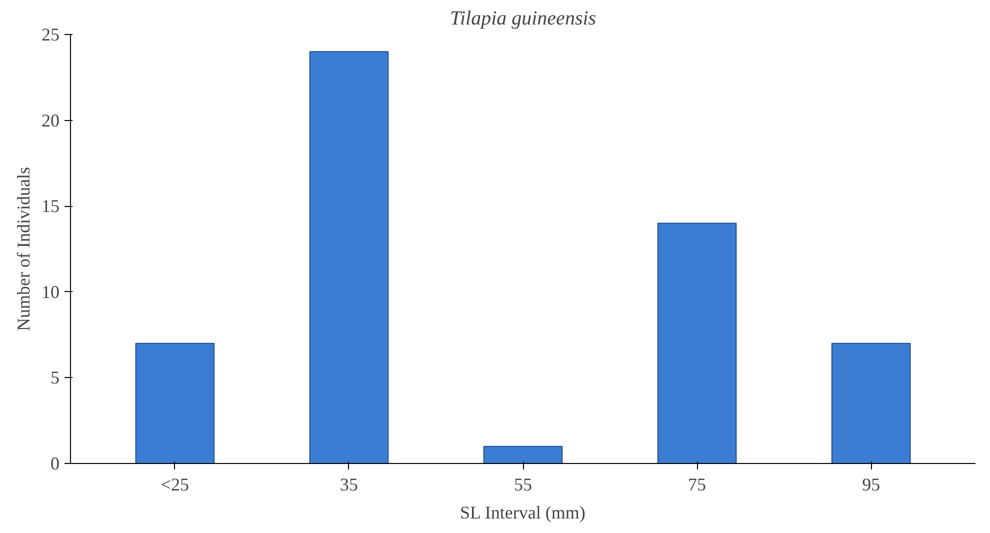 This screenshot has width=990, height=533. Describe the element at coordinates (51, 206) in the screenshot. I see `y-tick-label: 15` at that location.